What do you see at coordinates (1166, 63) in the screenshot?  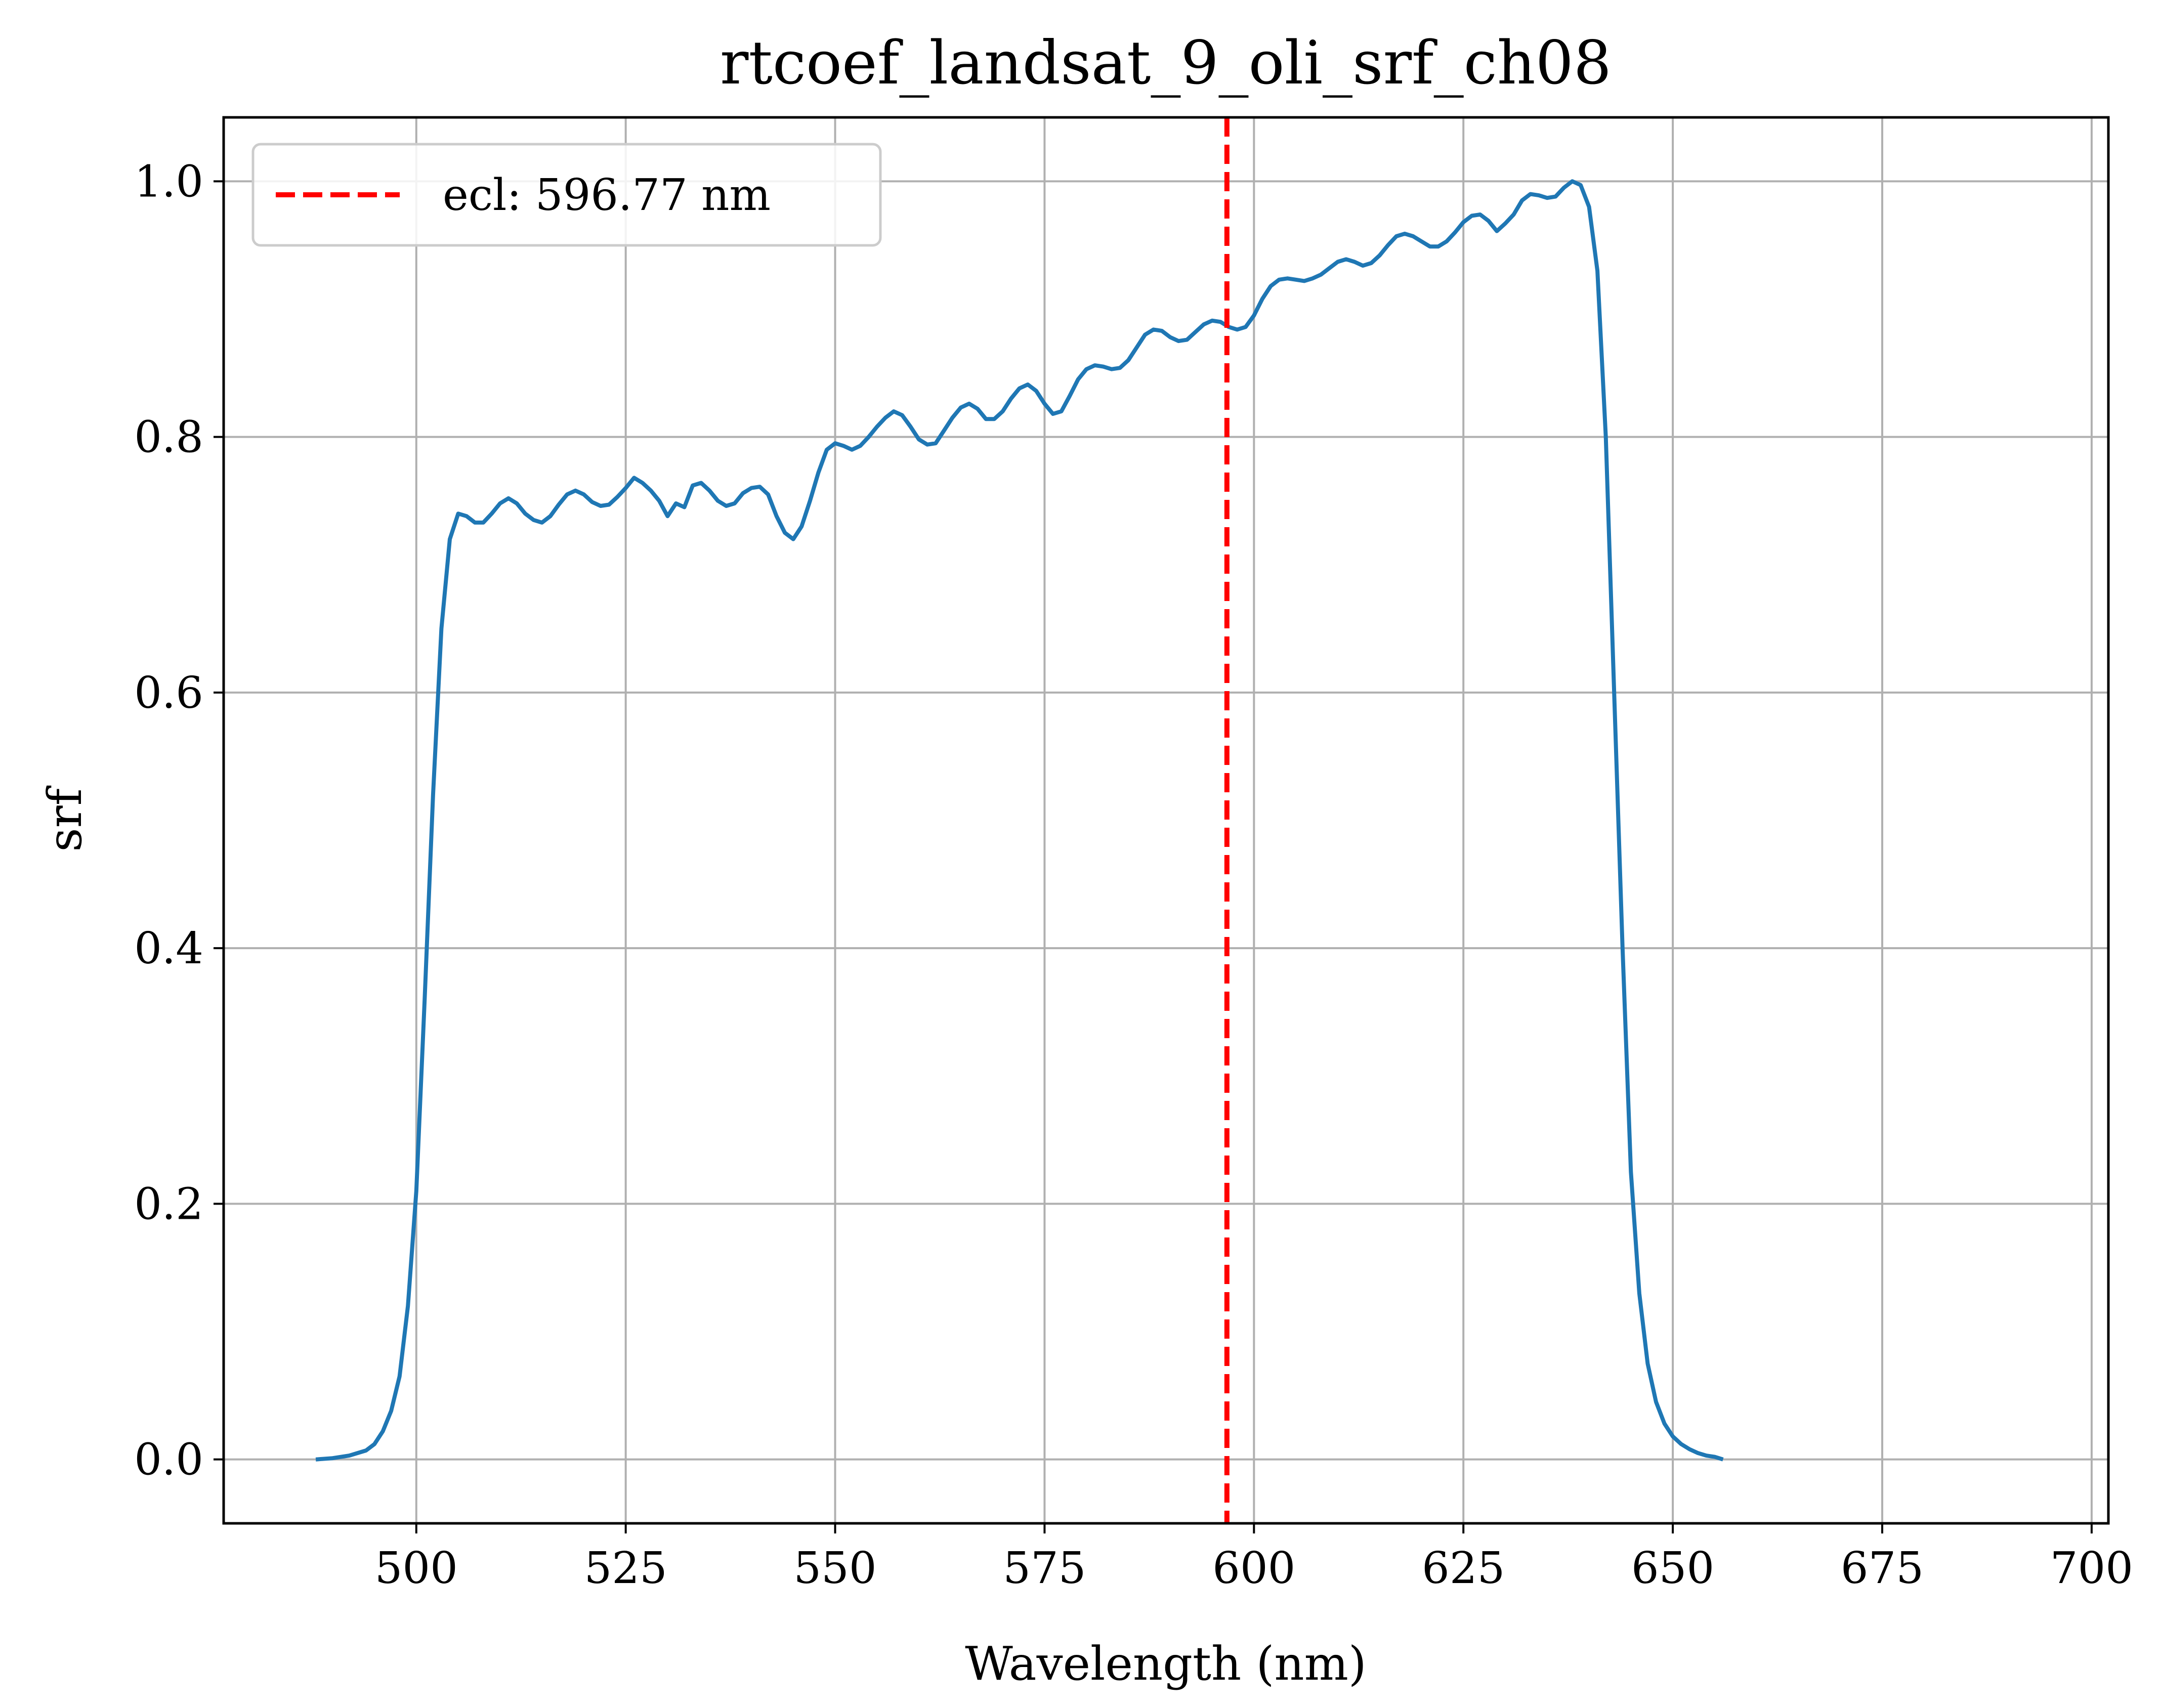 I see `chart-title: rtcoef_landsat_9_oli_srf_ch08` at bounding box center [1166, 63].